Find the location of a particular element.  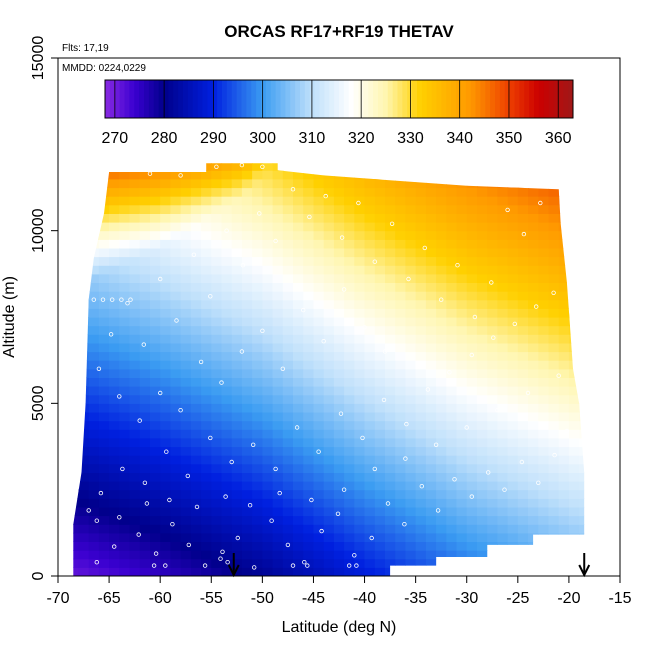

x-axis-label: Latitude (deg N) is located at coordinates (339, 627).